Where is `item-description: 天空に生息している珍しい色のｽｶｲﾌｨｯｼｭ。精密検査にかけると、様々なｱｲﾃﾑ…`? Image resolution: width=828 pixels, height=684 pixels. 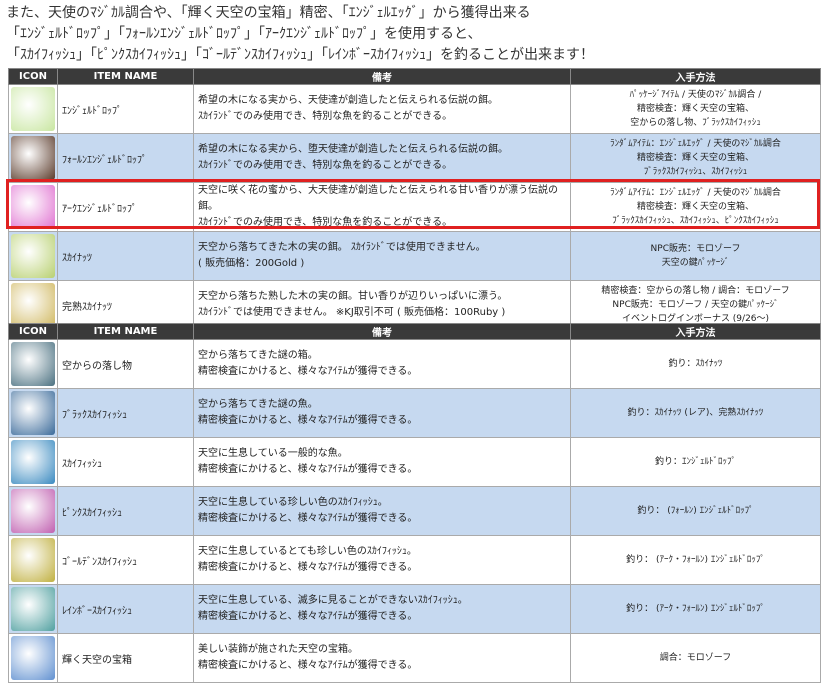 item-description: 天空に生息している珍しい色のｽｶｲﾌｨｯｼｭ。精密検査にかけると、様々なｱｲﾃﾑ… is located at coordinates (382, 511).